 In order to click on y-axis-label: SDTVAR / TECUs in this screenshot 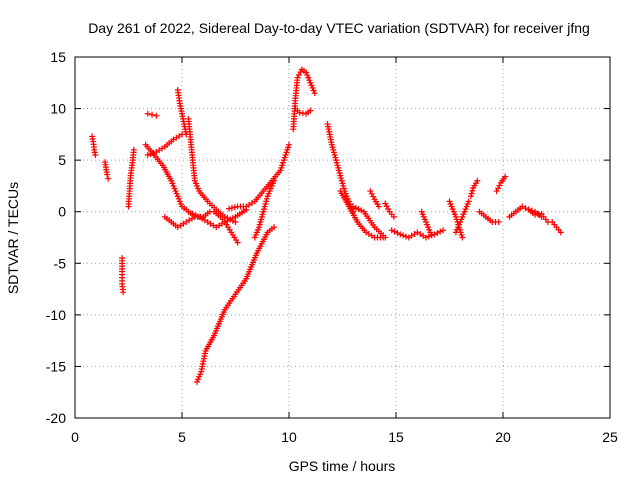, I will do `click(13, 238)`.